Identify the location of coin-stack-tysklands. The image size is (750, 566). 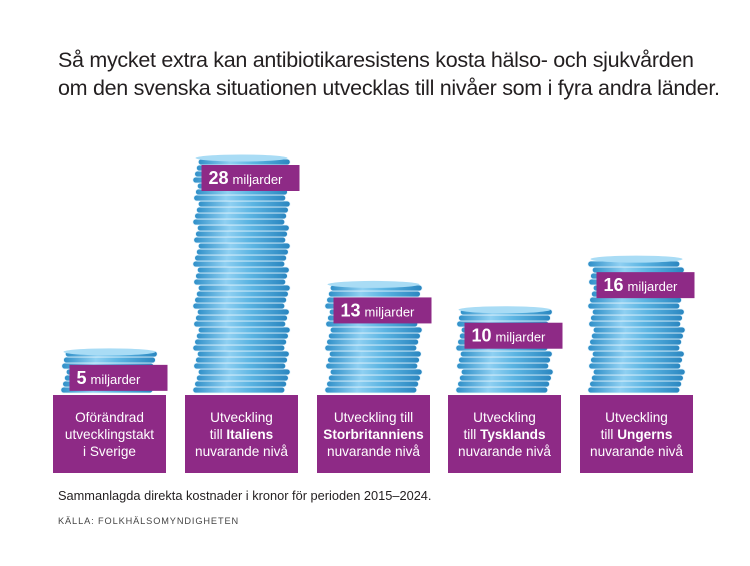
(504, 350).